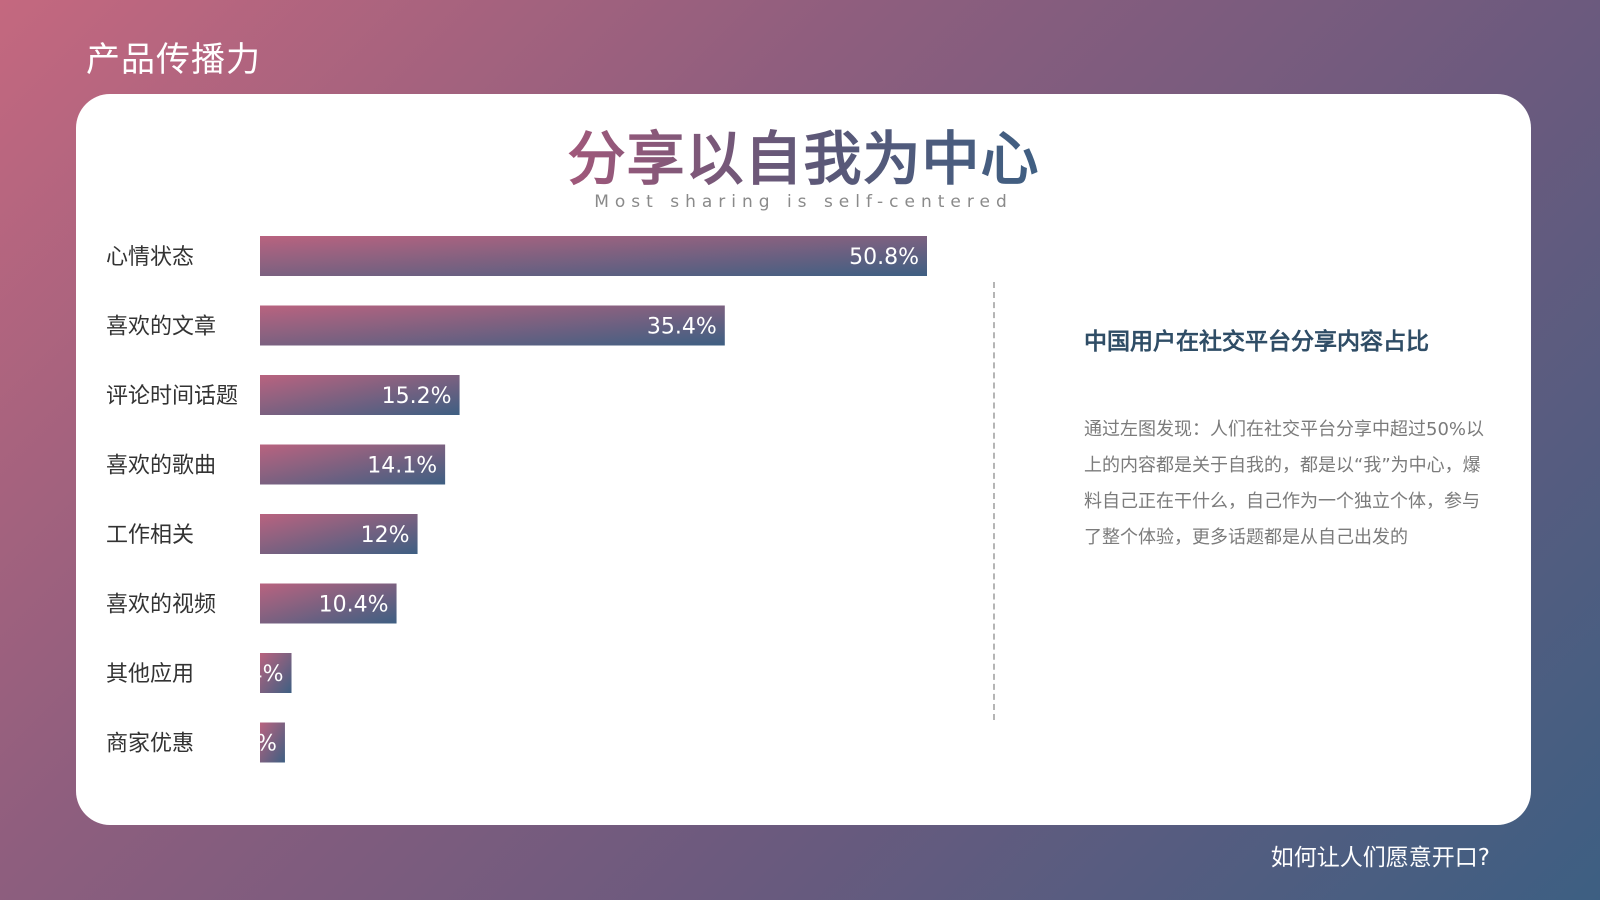 Image resolution: width=1600 pixels, height=900 pixels. I want to click on category-label: 商家优惠, so click(150, 744).